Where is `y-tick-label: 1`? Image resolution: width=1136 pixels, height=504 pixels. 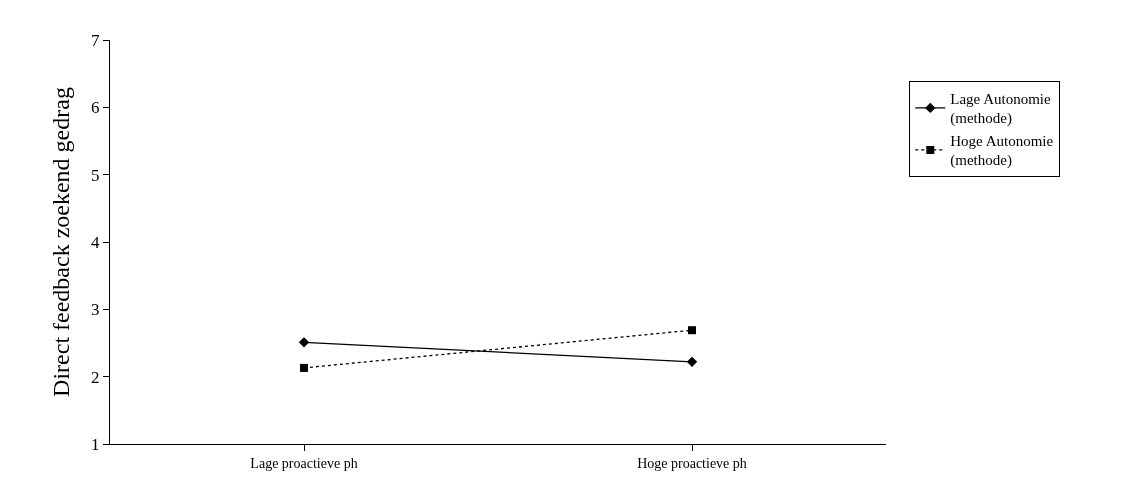 y-tick-label: 1 is located at coordinates (95, 444).